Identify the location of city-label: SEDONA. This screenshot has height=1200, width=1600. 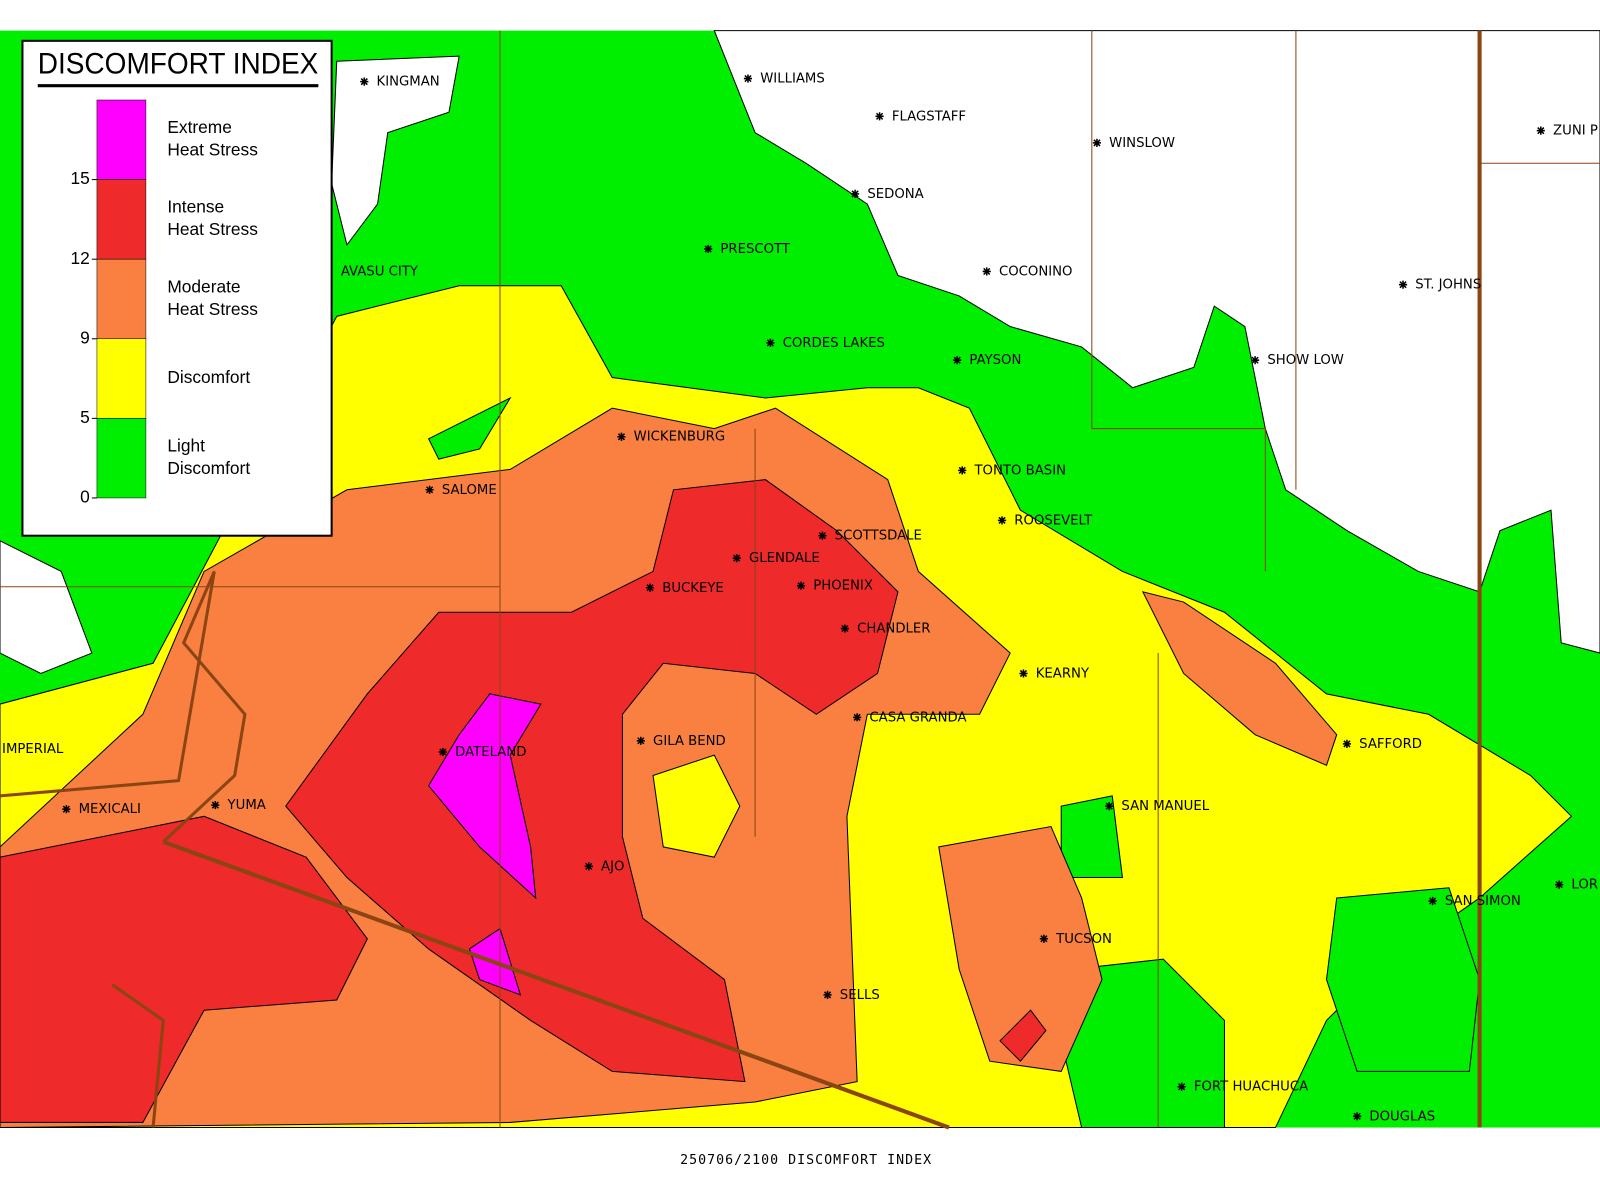
(895, 194).